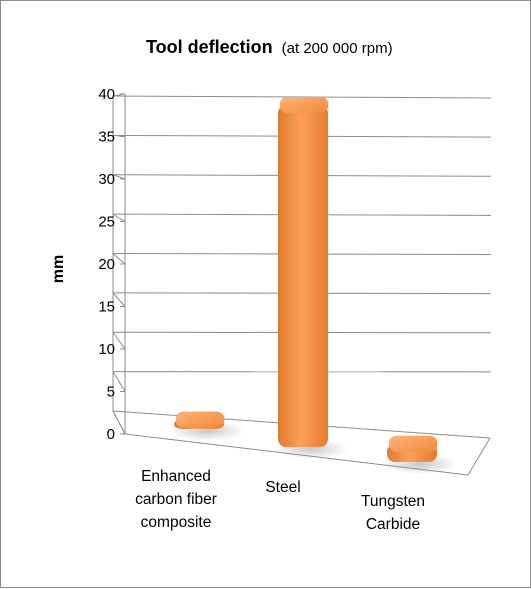 This screenshot has width=531, height=589. What do you see at coordinates (106, 179) in the screenshot?
I see `y-tick-label: 30` at bounding box center [106, 179].